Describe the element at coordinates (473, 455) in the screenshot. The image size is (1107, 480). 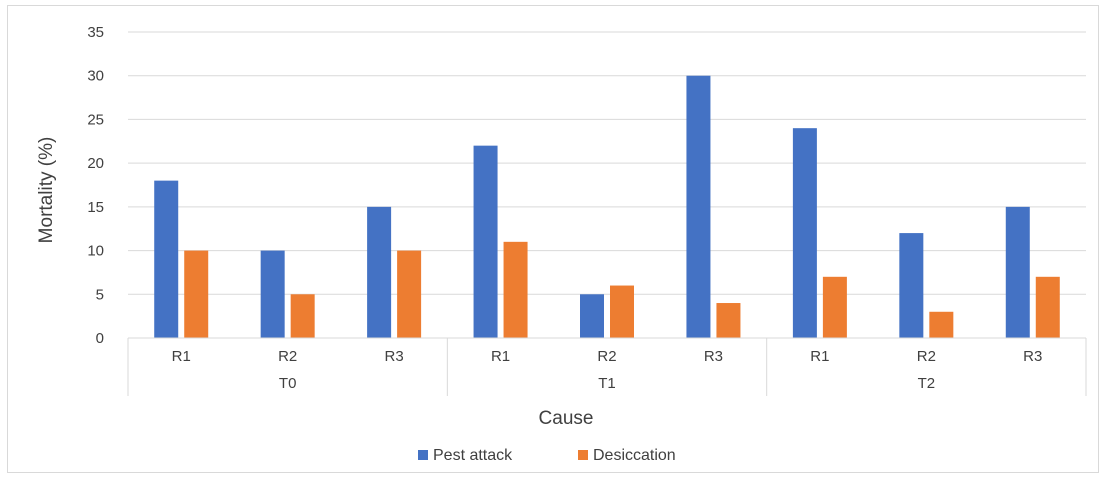
I see `legend-label: Pest attack` at that location.